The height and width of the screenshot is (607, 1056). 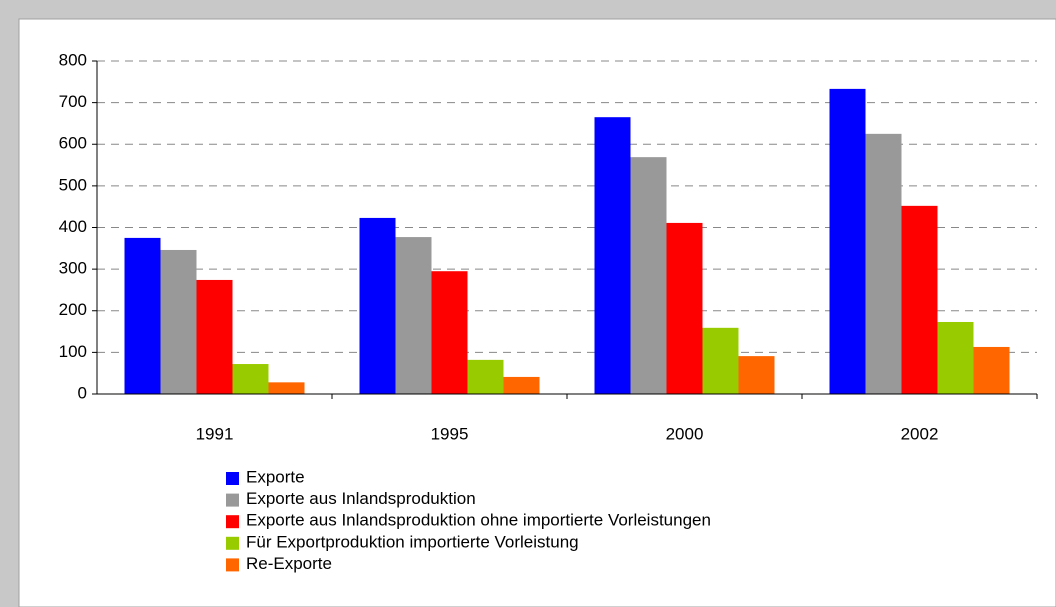 I want to click on x-tick-label: 1995, so click(x=450, y=433).